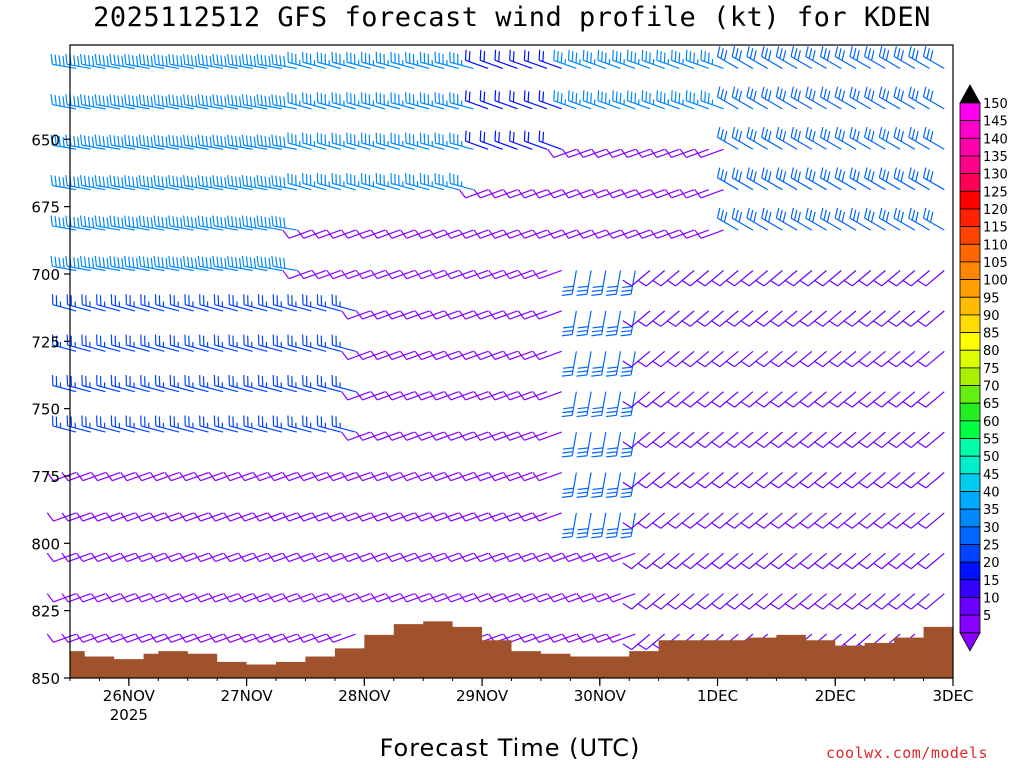 The image size is (1024, 768). I want to click on y-tick-label: 850, so click(45, 679).